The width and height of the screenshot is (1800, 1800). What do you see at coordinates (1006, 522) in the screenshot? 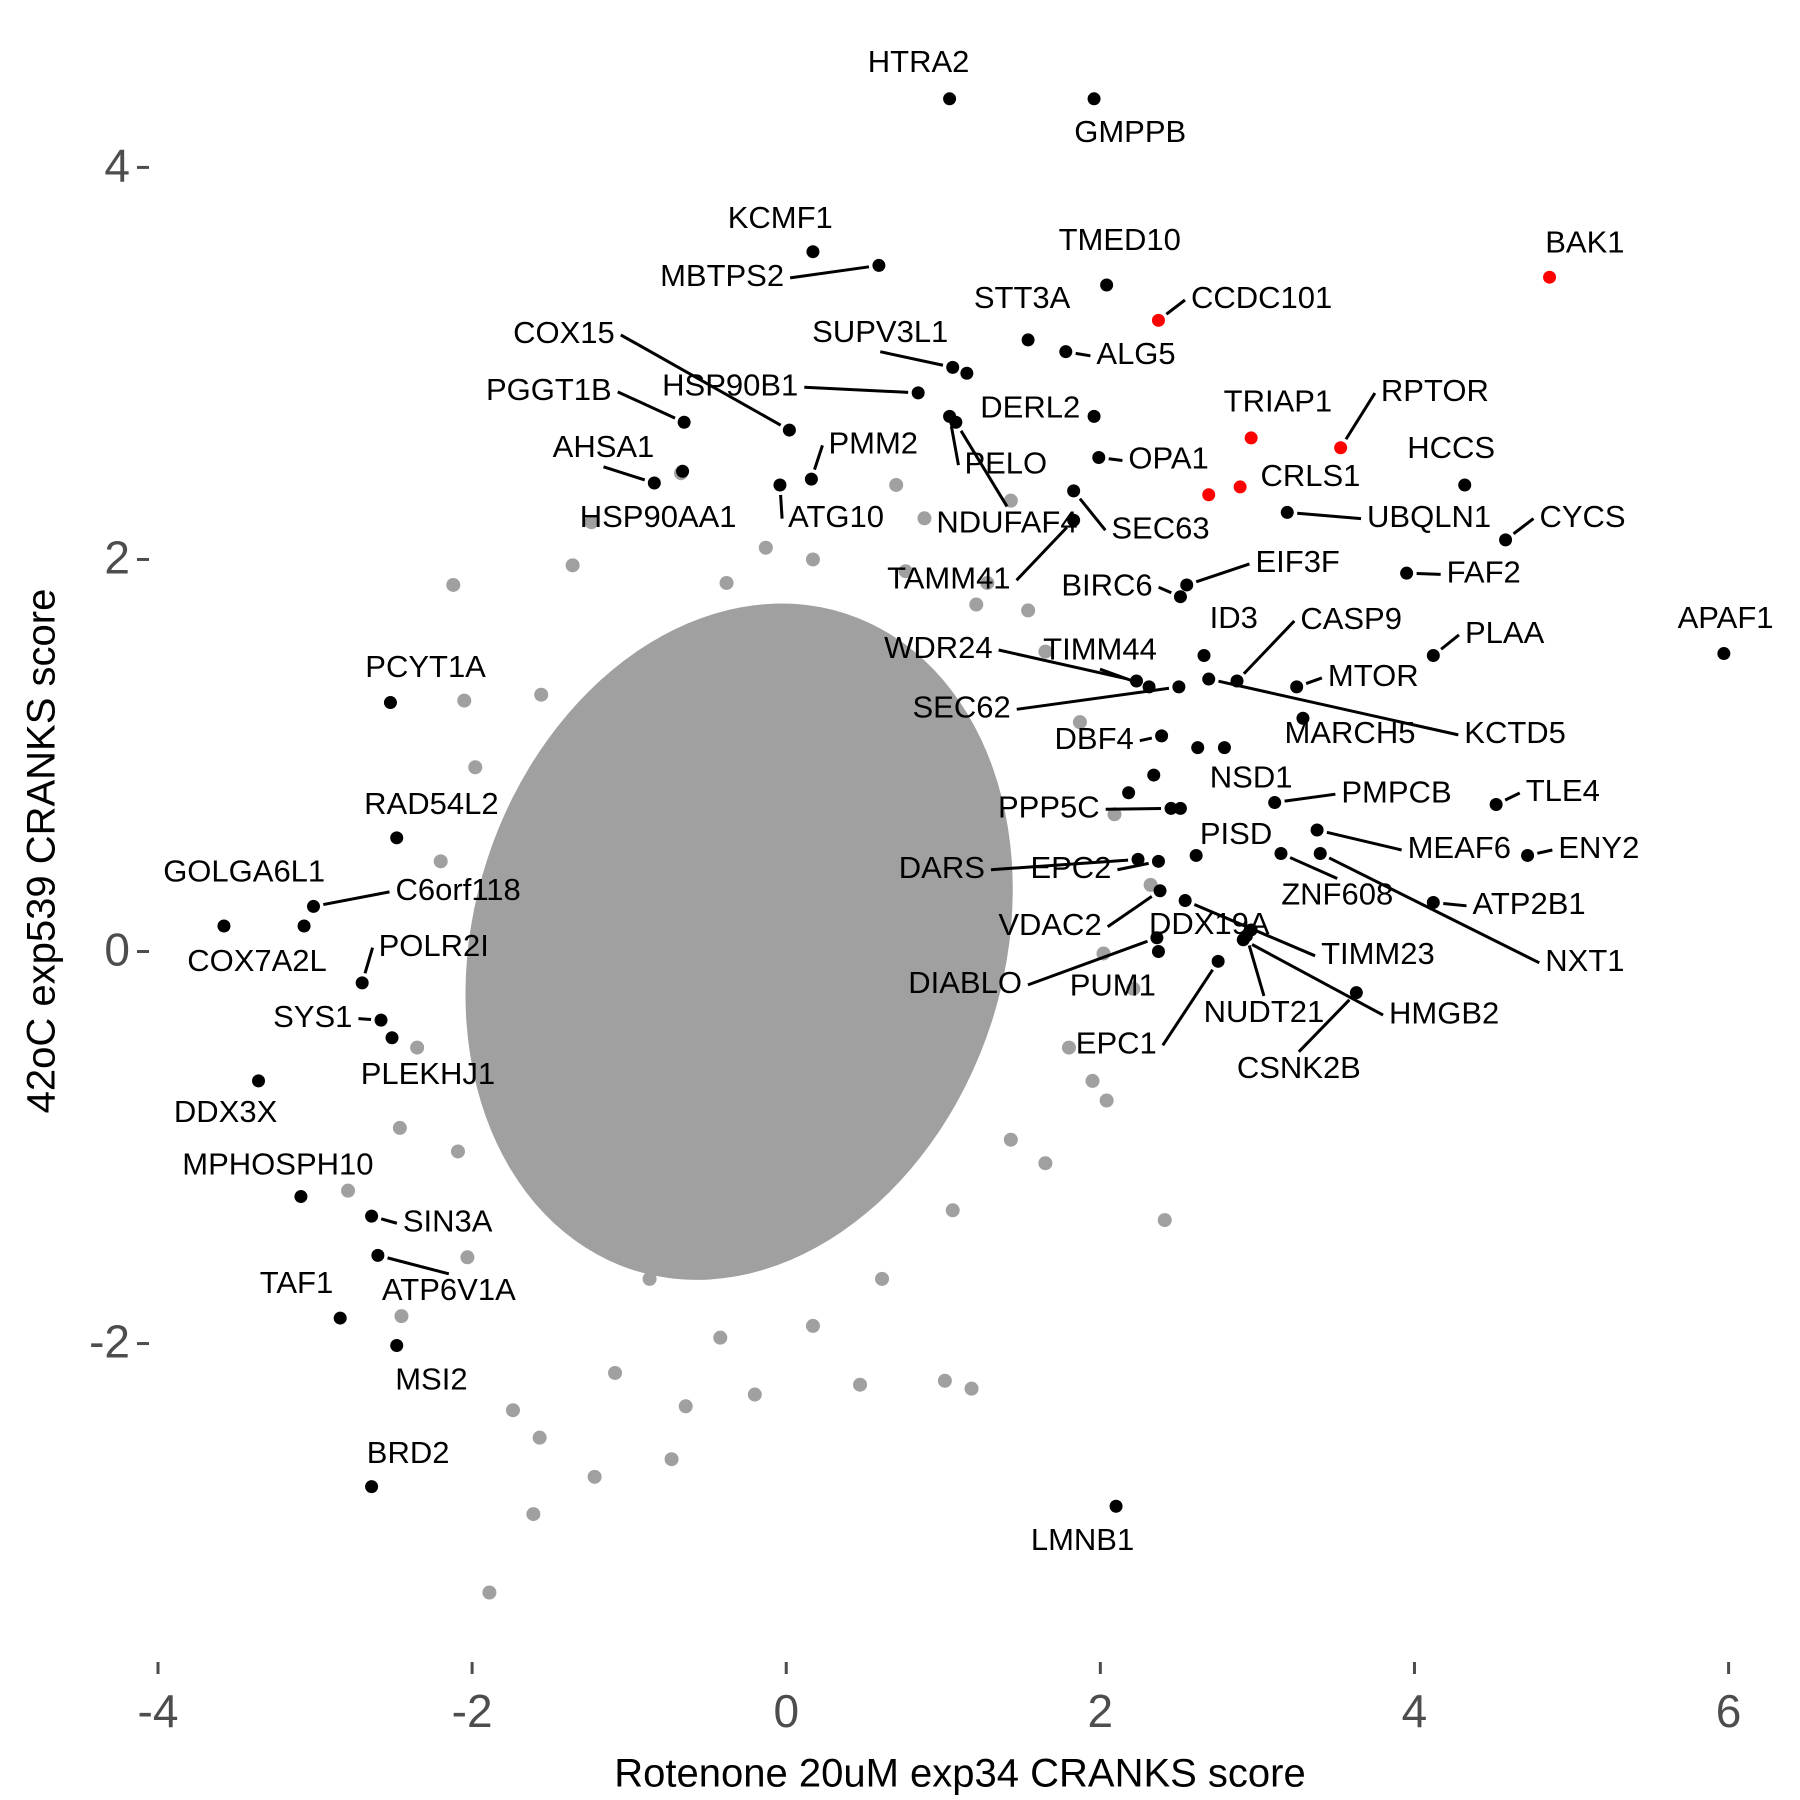
I see `point-label: NDUFAF4` at bounding box center [1006, 522].